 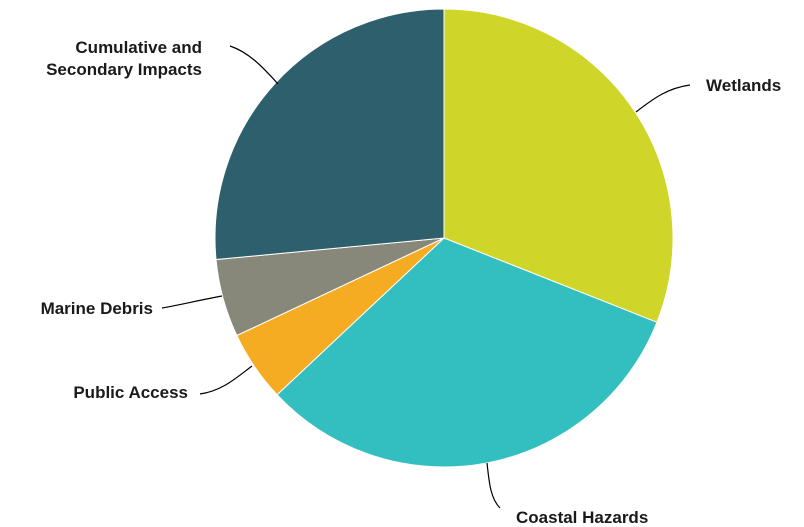 I want to click on leader-line-coastal-hazards, so click(x=493, y=485).